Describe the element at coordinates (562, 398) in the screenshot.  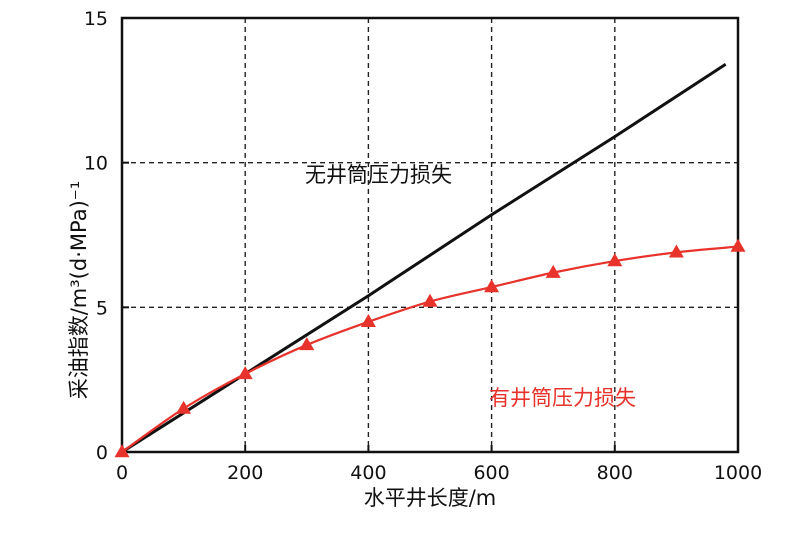
I see `annotation-with-loss: 有井筒压力损失` at that location.